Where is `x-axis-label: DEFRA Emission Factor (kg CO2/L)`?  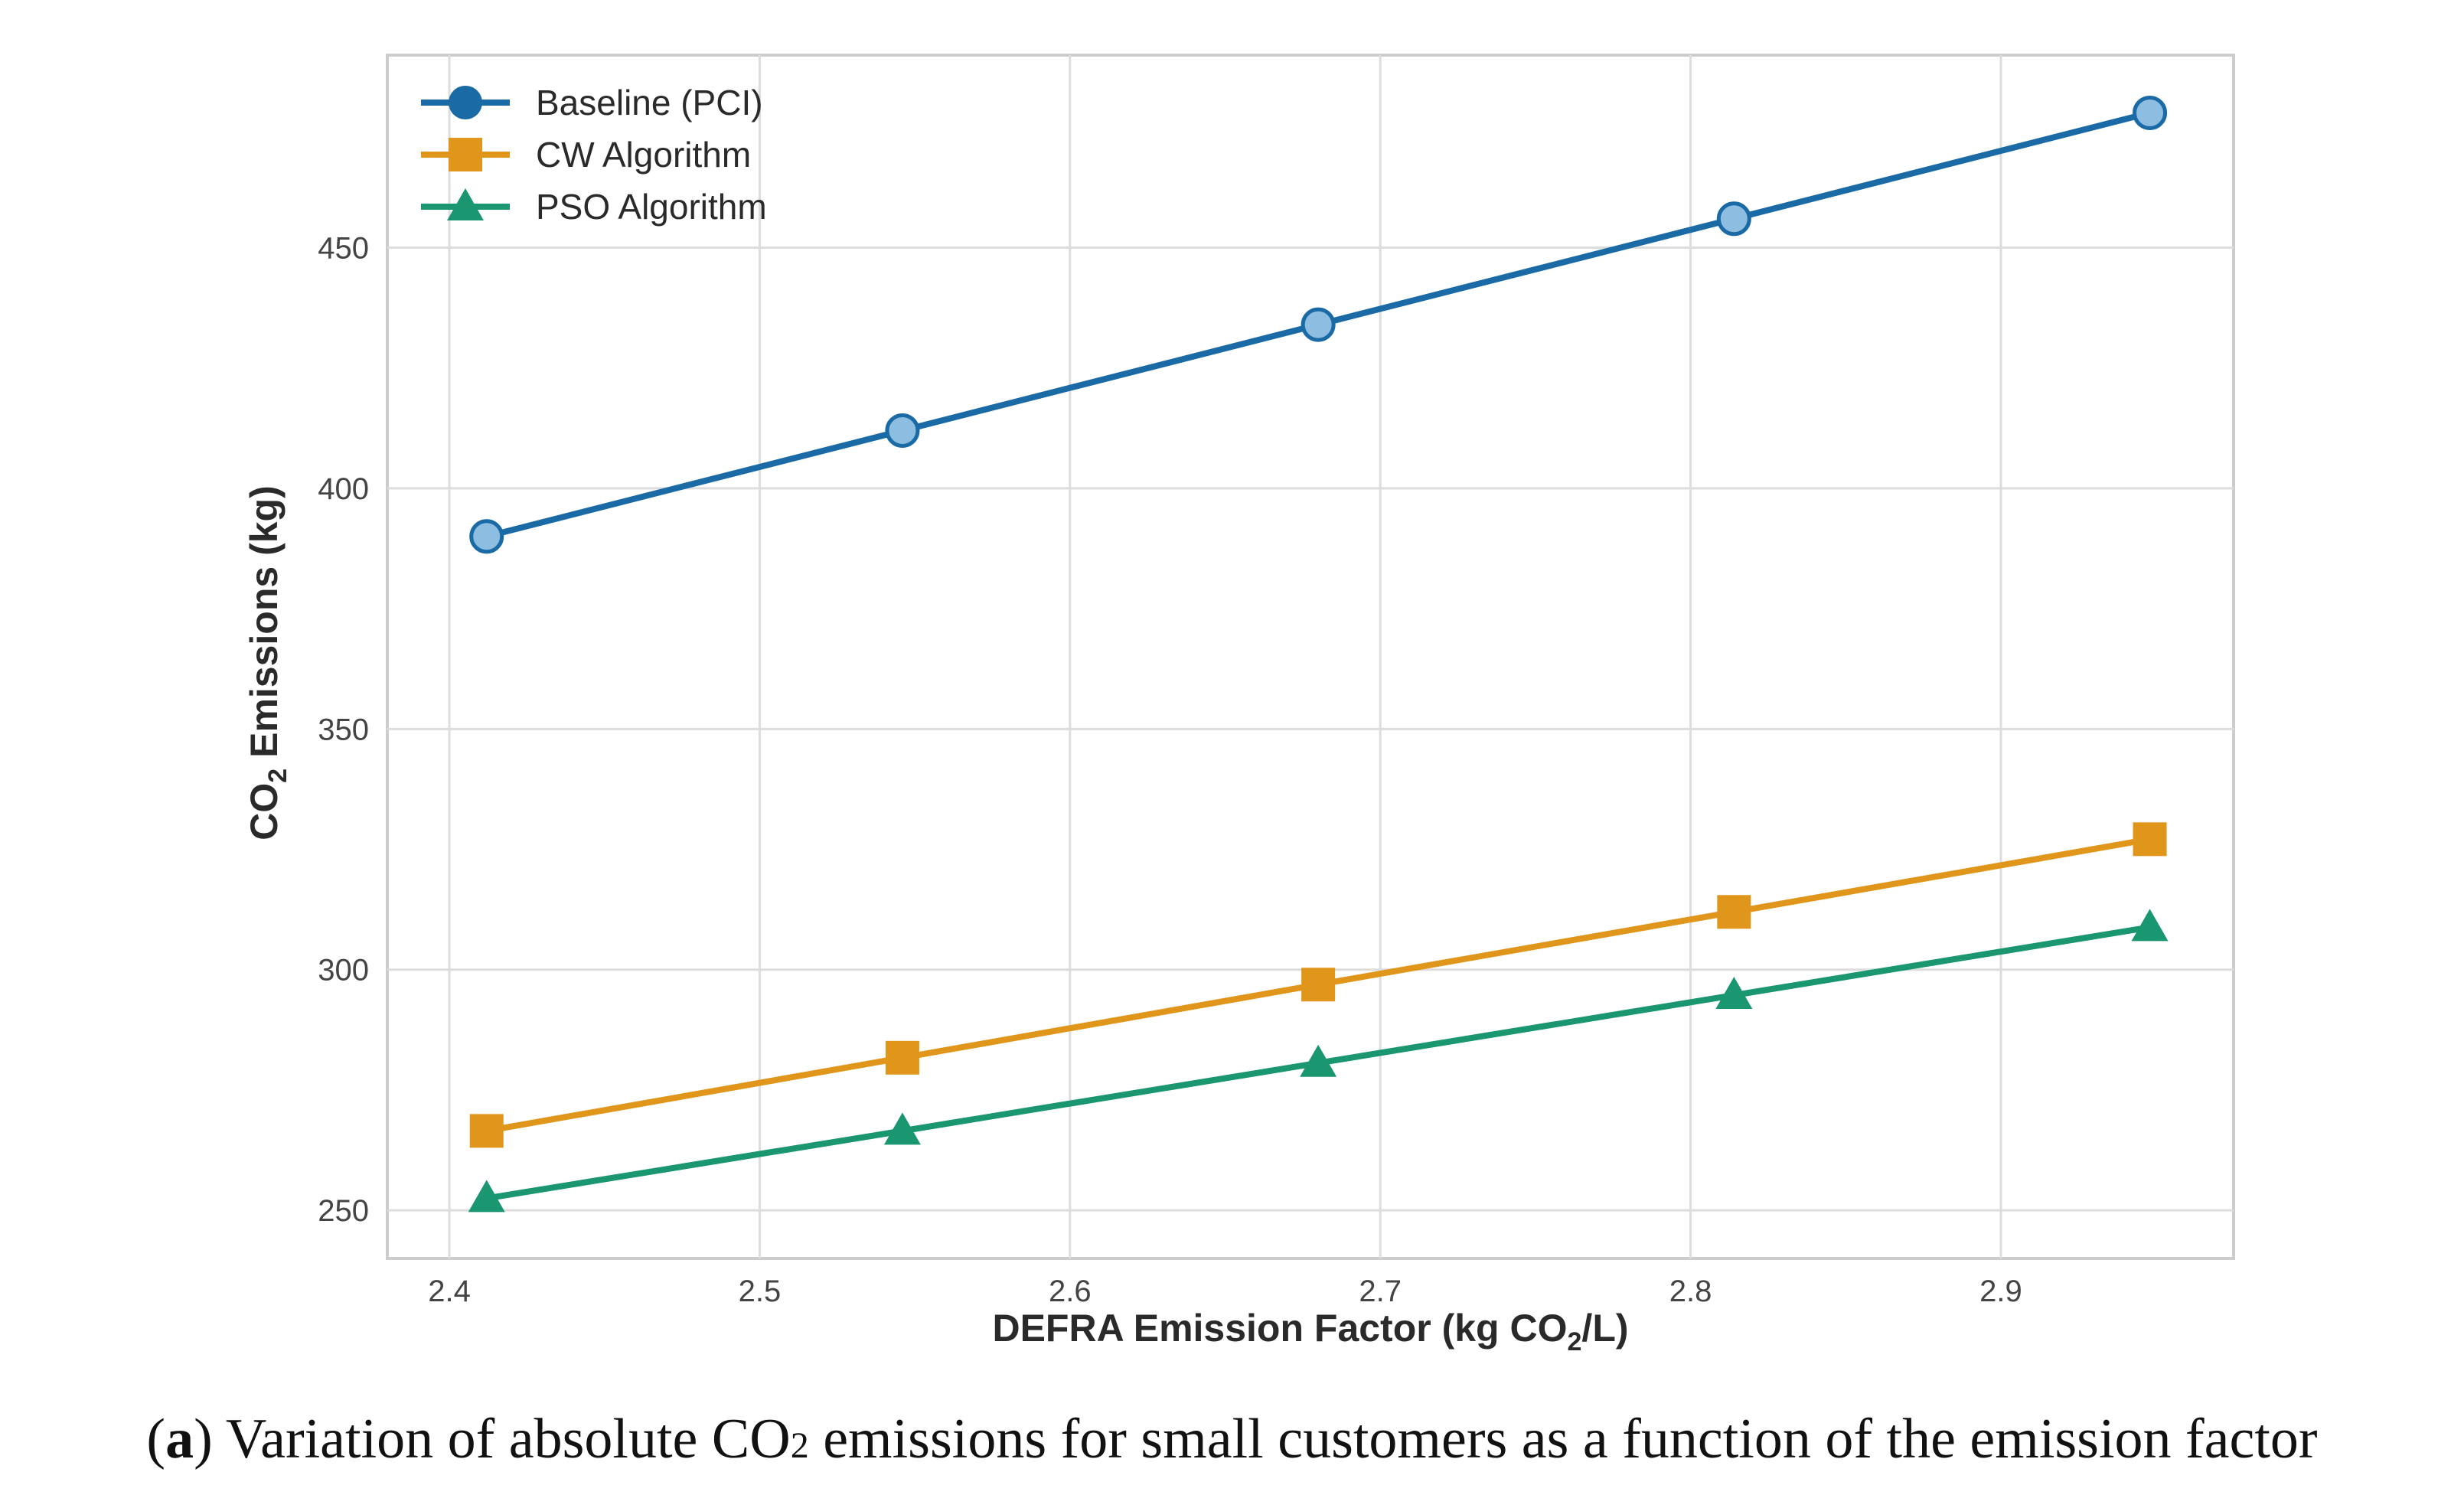 x-axis-label: DEFRA Emission Factor (kg CO2/L) is located at coordinates (1310, 1331).